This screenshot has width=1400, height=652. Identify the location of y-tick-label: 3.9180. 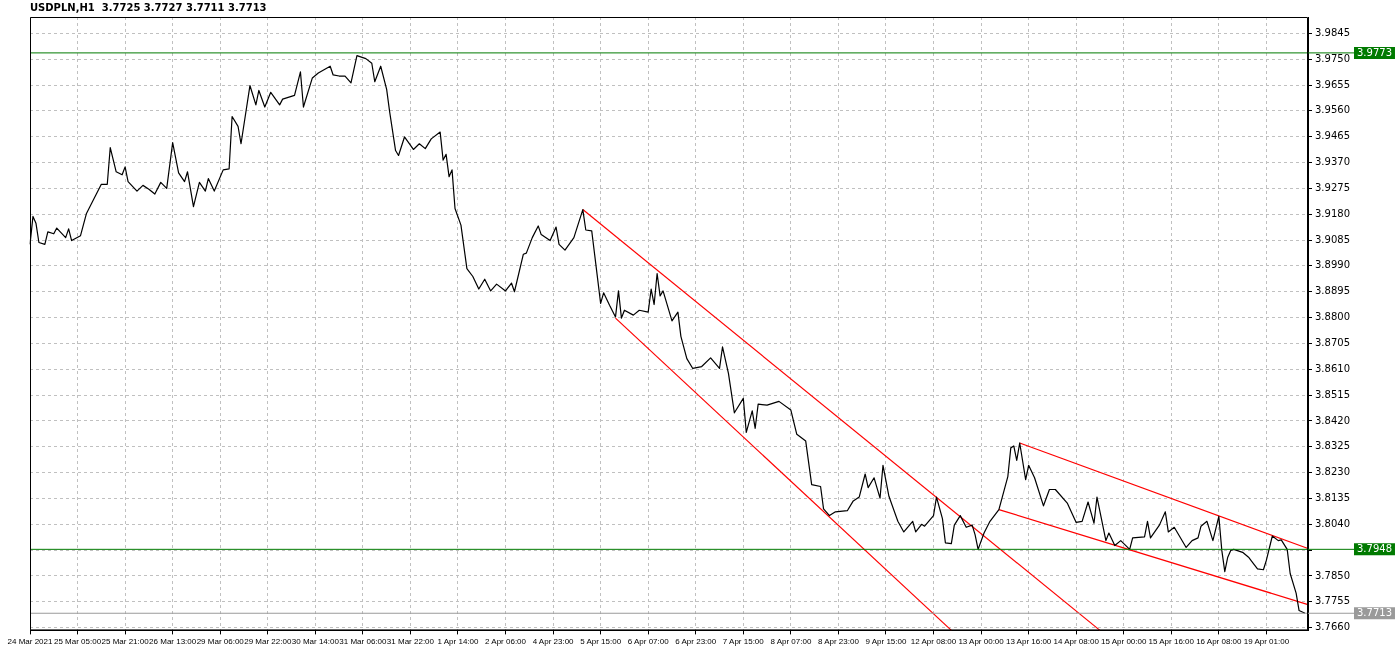
(1332, 213).